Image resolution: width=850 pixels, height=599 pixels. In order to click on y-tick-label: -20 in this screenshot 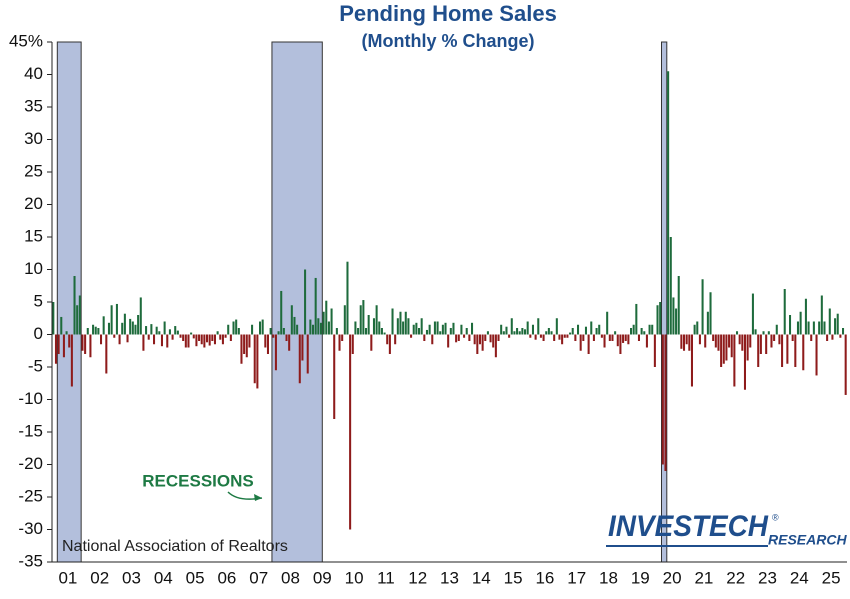, I will do `click(30, 463)`.